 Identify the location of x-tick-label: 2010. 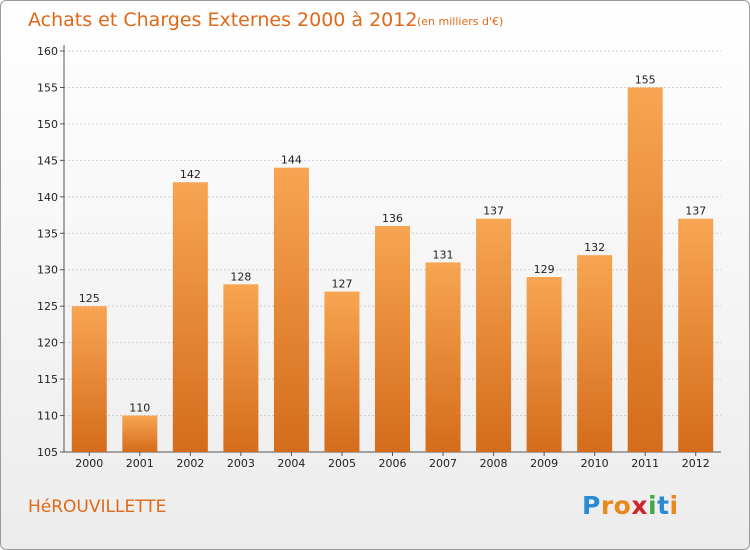
(595, 463).